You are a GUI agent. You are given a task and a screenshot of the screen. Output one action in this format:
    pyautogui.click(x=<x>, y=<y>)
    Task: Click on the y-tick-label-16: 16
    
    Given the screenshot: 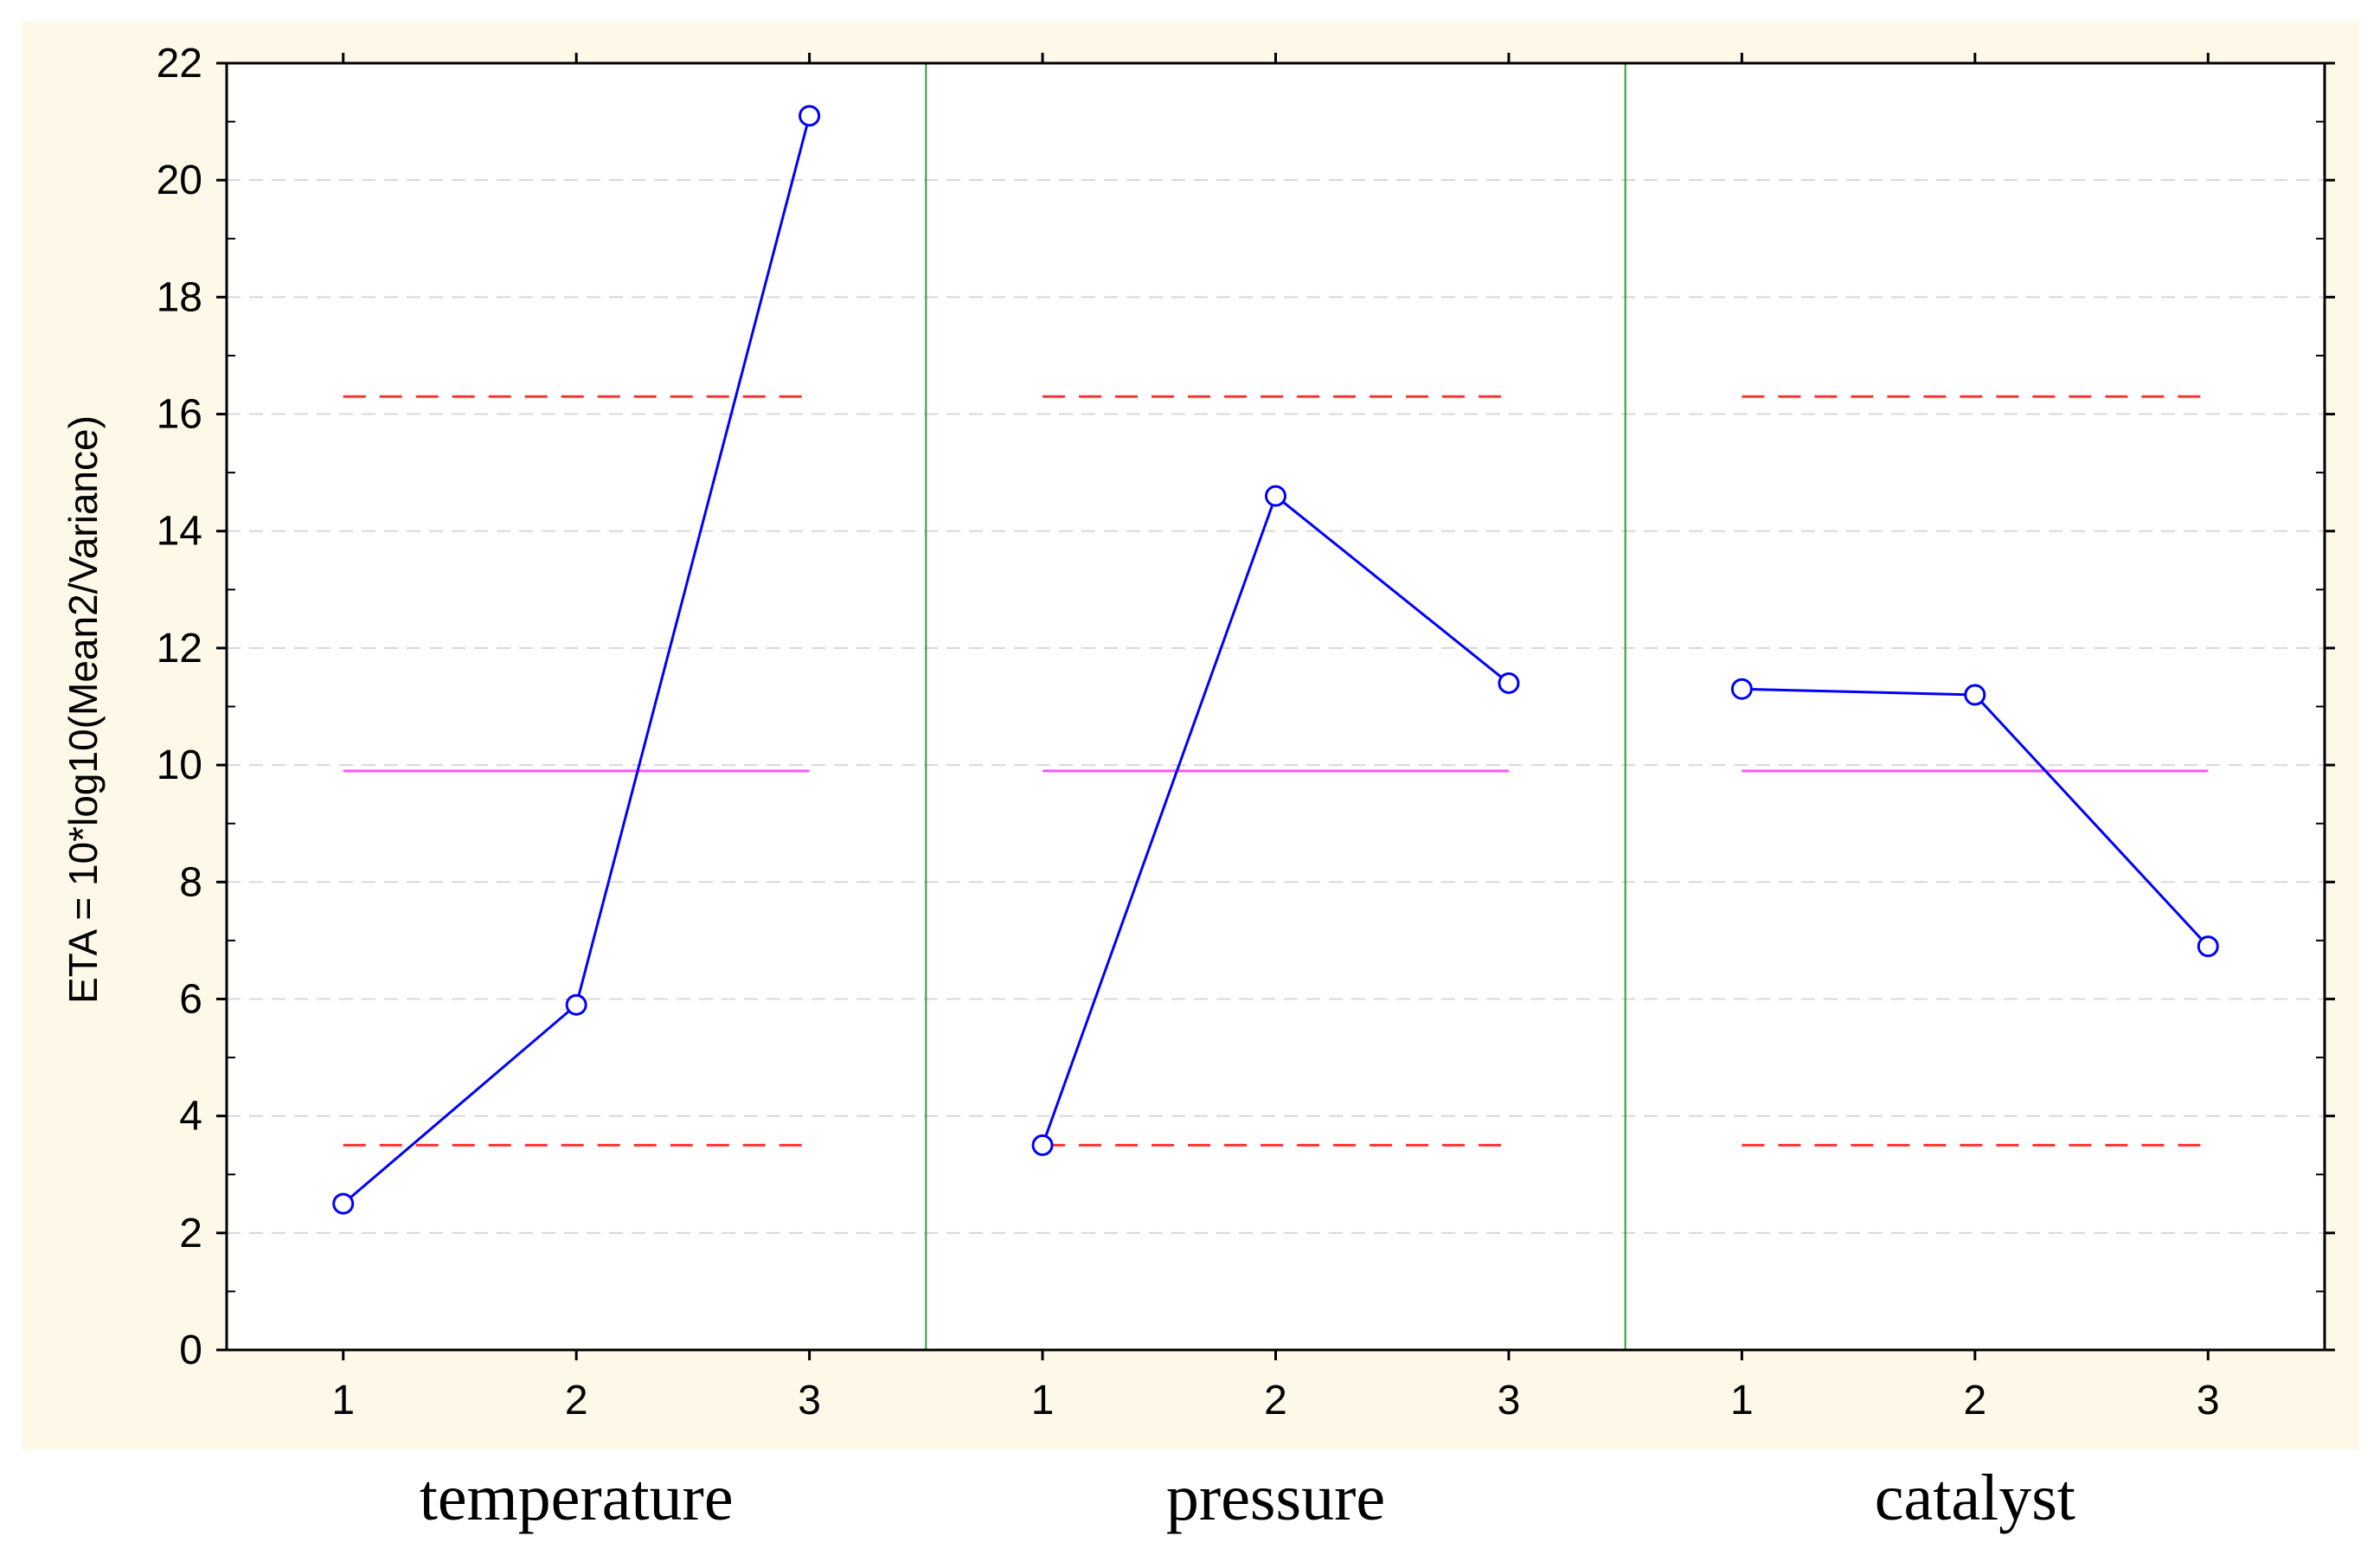 What is the action you would take?
    pyautogui.click(x=179, y=415)
    